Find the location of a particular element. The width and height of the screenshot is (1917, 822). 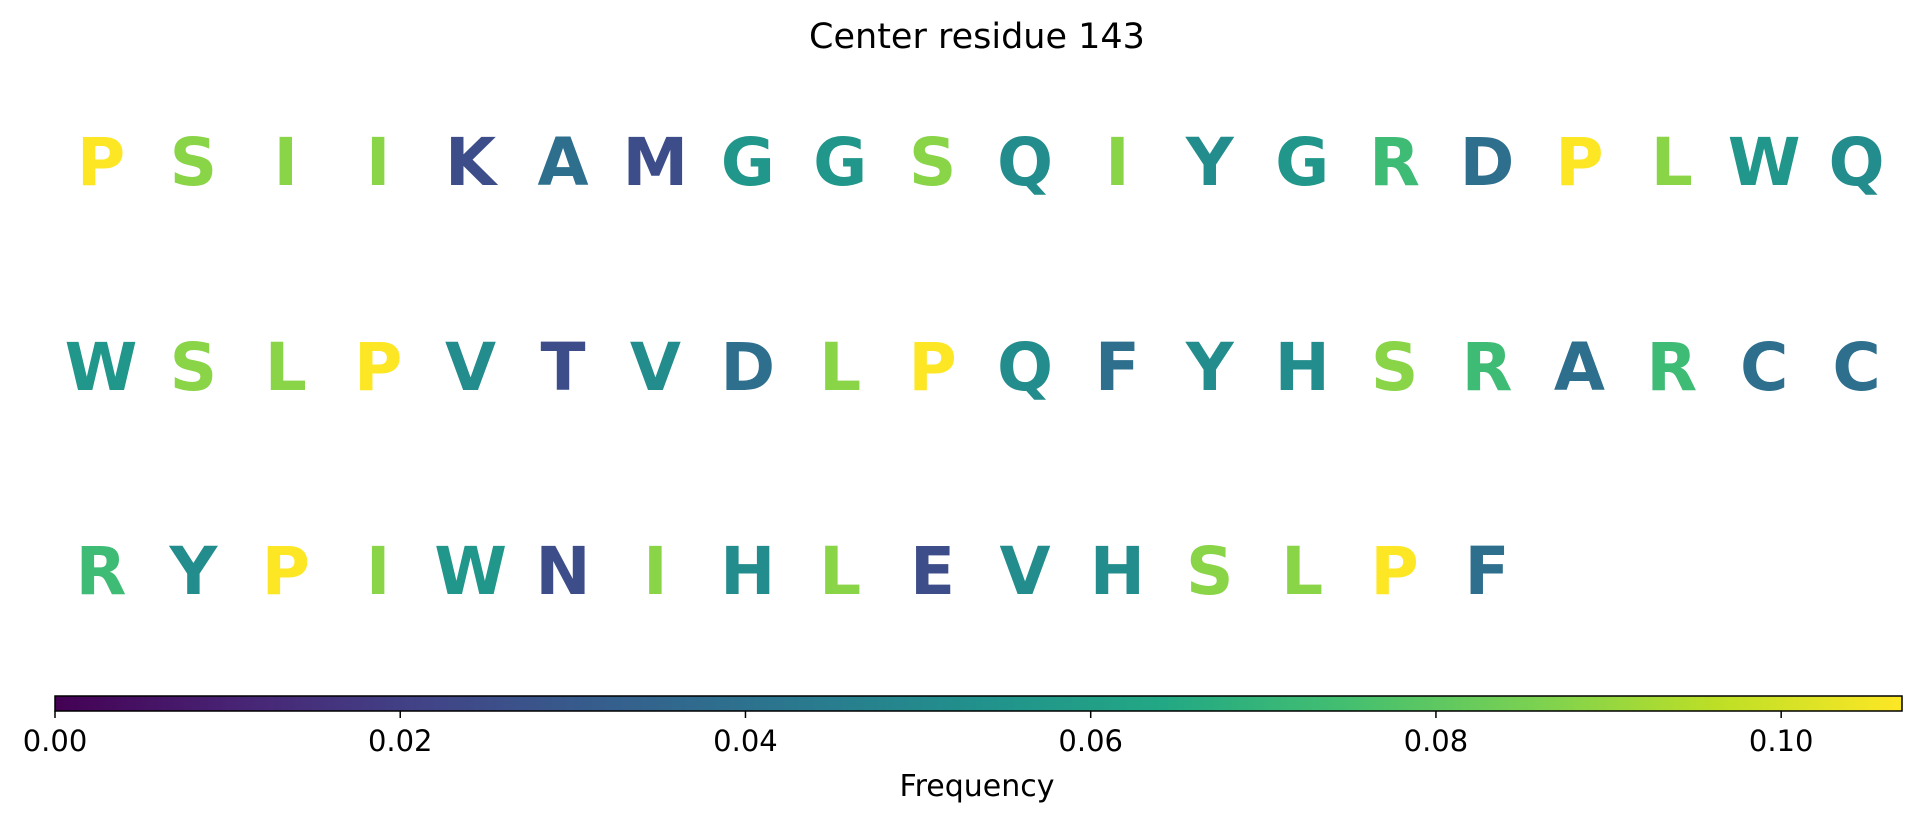

chart-title: Center residue 143 is located at coordinates (977, 37).